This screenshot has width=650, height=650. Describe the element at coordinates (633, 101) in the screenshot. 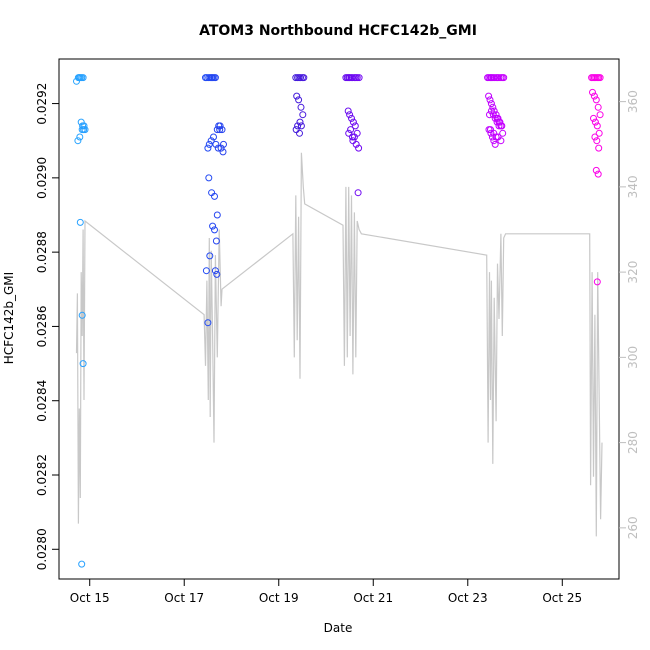

I see `right-tick-label: 360` at that location.